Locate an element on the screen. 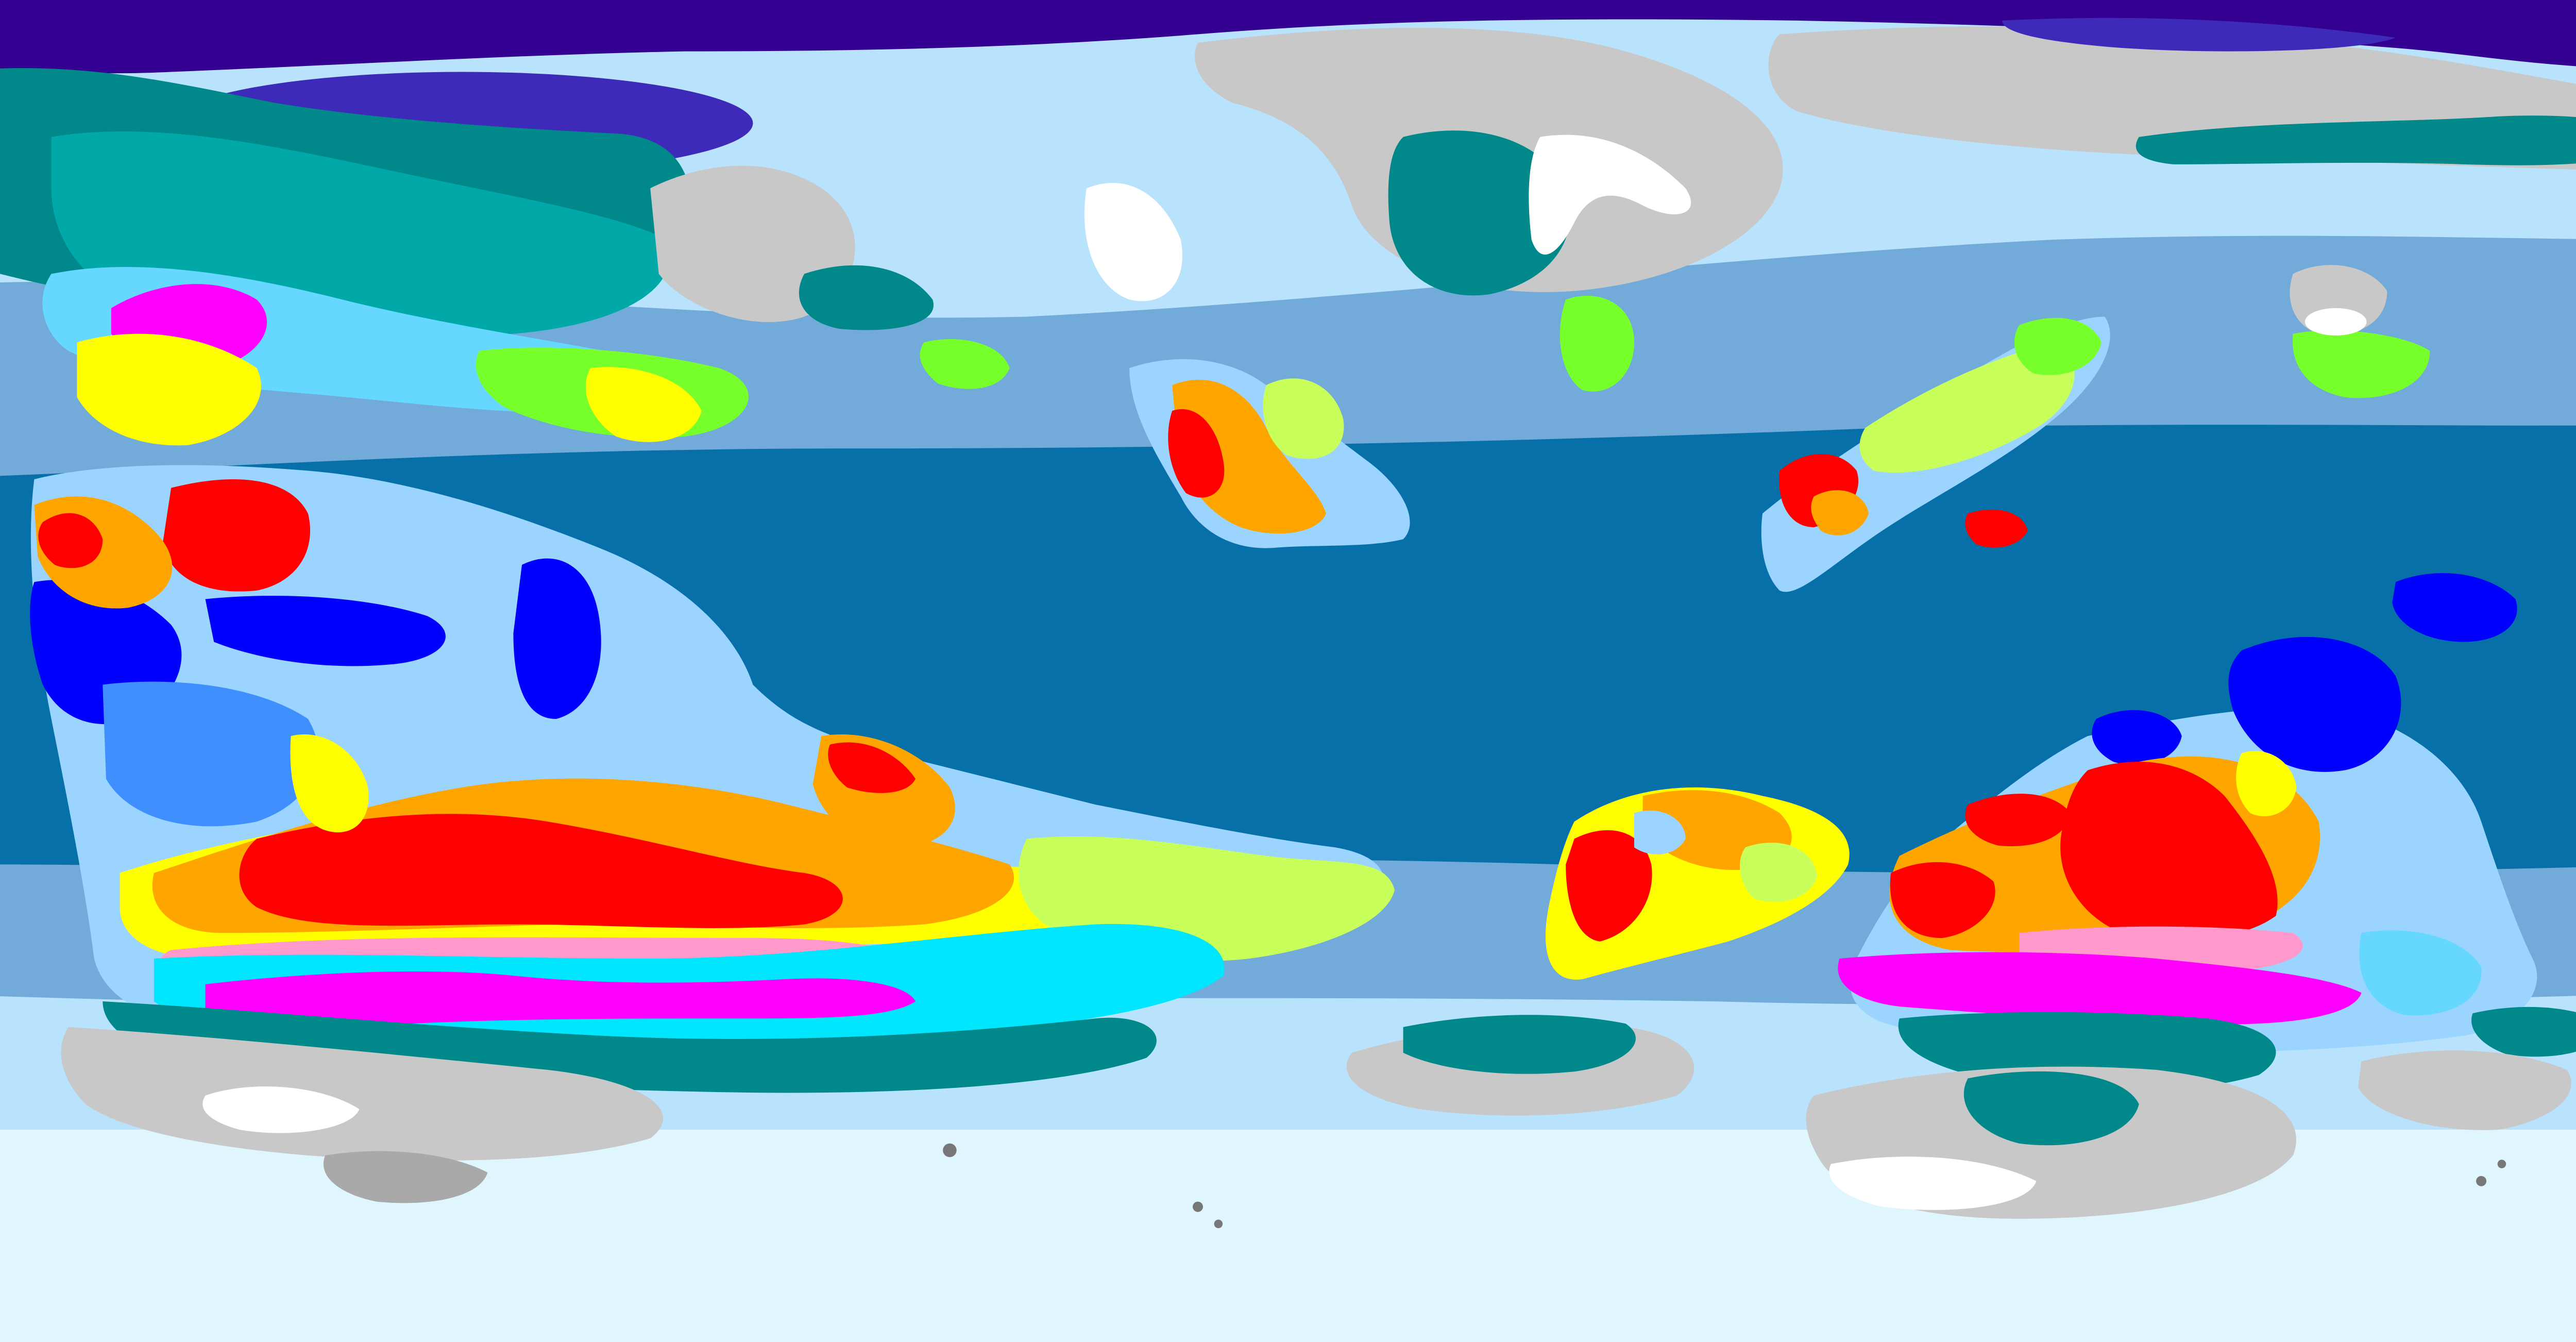 Image resolution: width=2576 pixels, height=1342 pixels. eastern-continent is located at coordinates (2207, 832).